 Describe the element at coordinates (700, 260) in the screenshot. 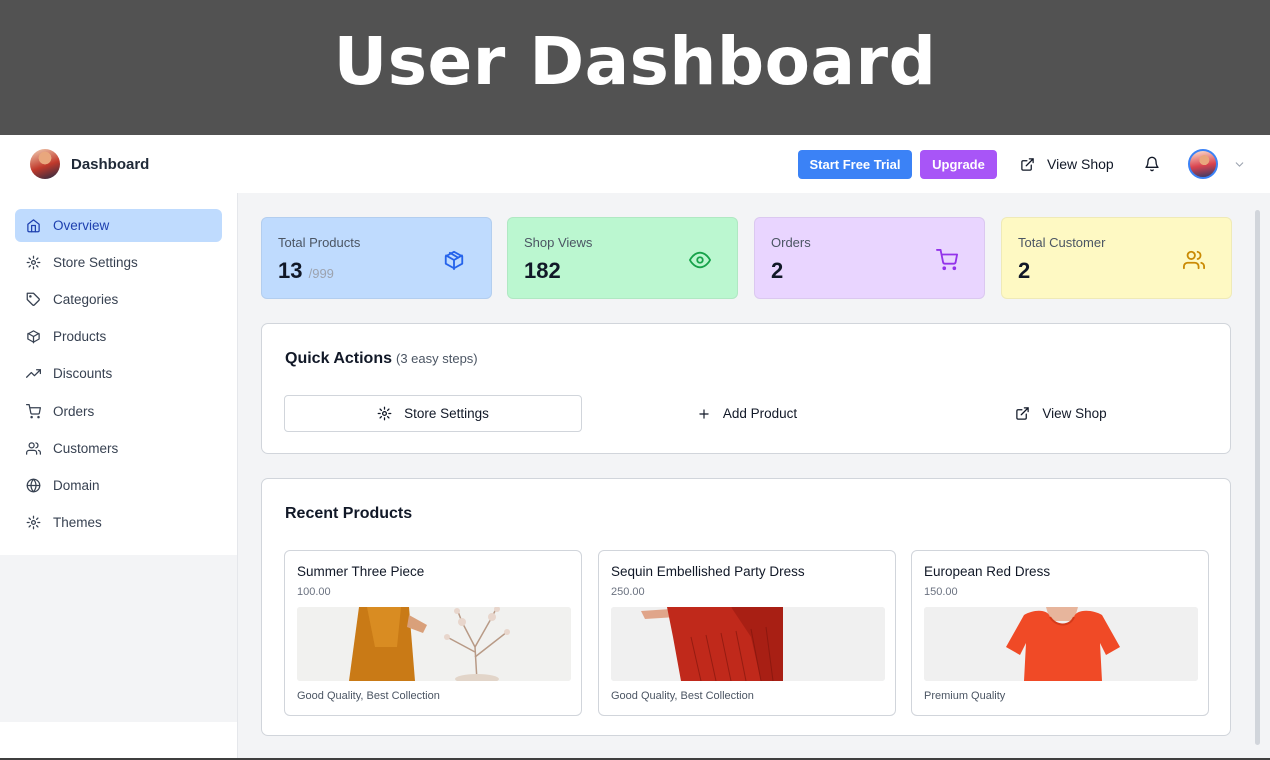

I see `eye-icon` at that location.